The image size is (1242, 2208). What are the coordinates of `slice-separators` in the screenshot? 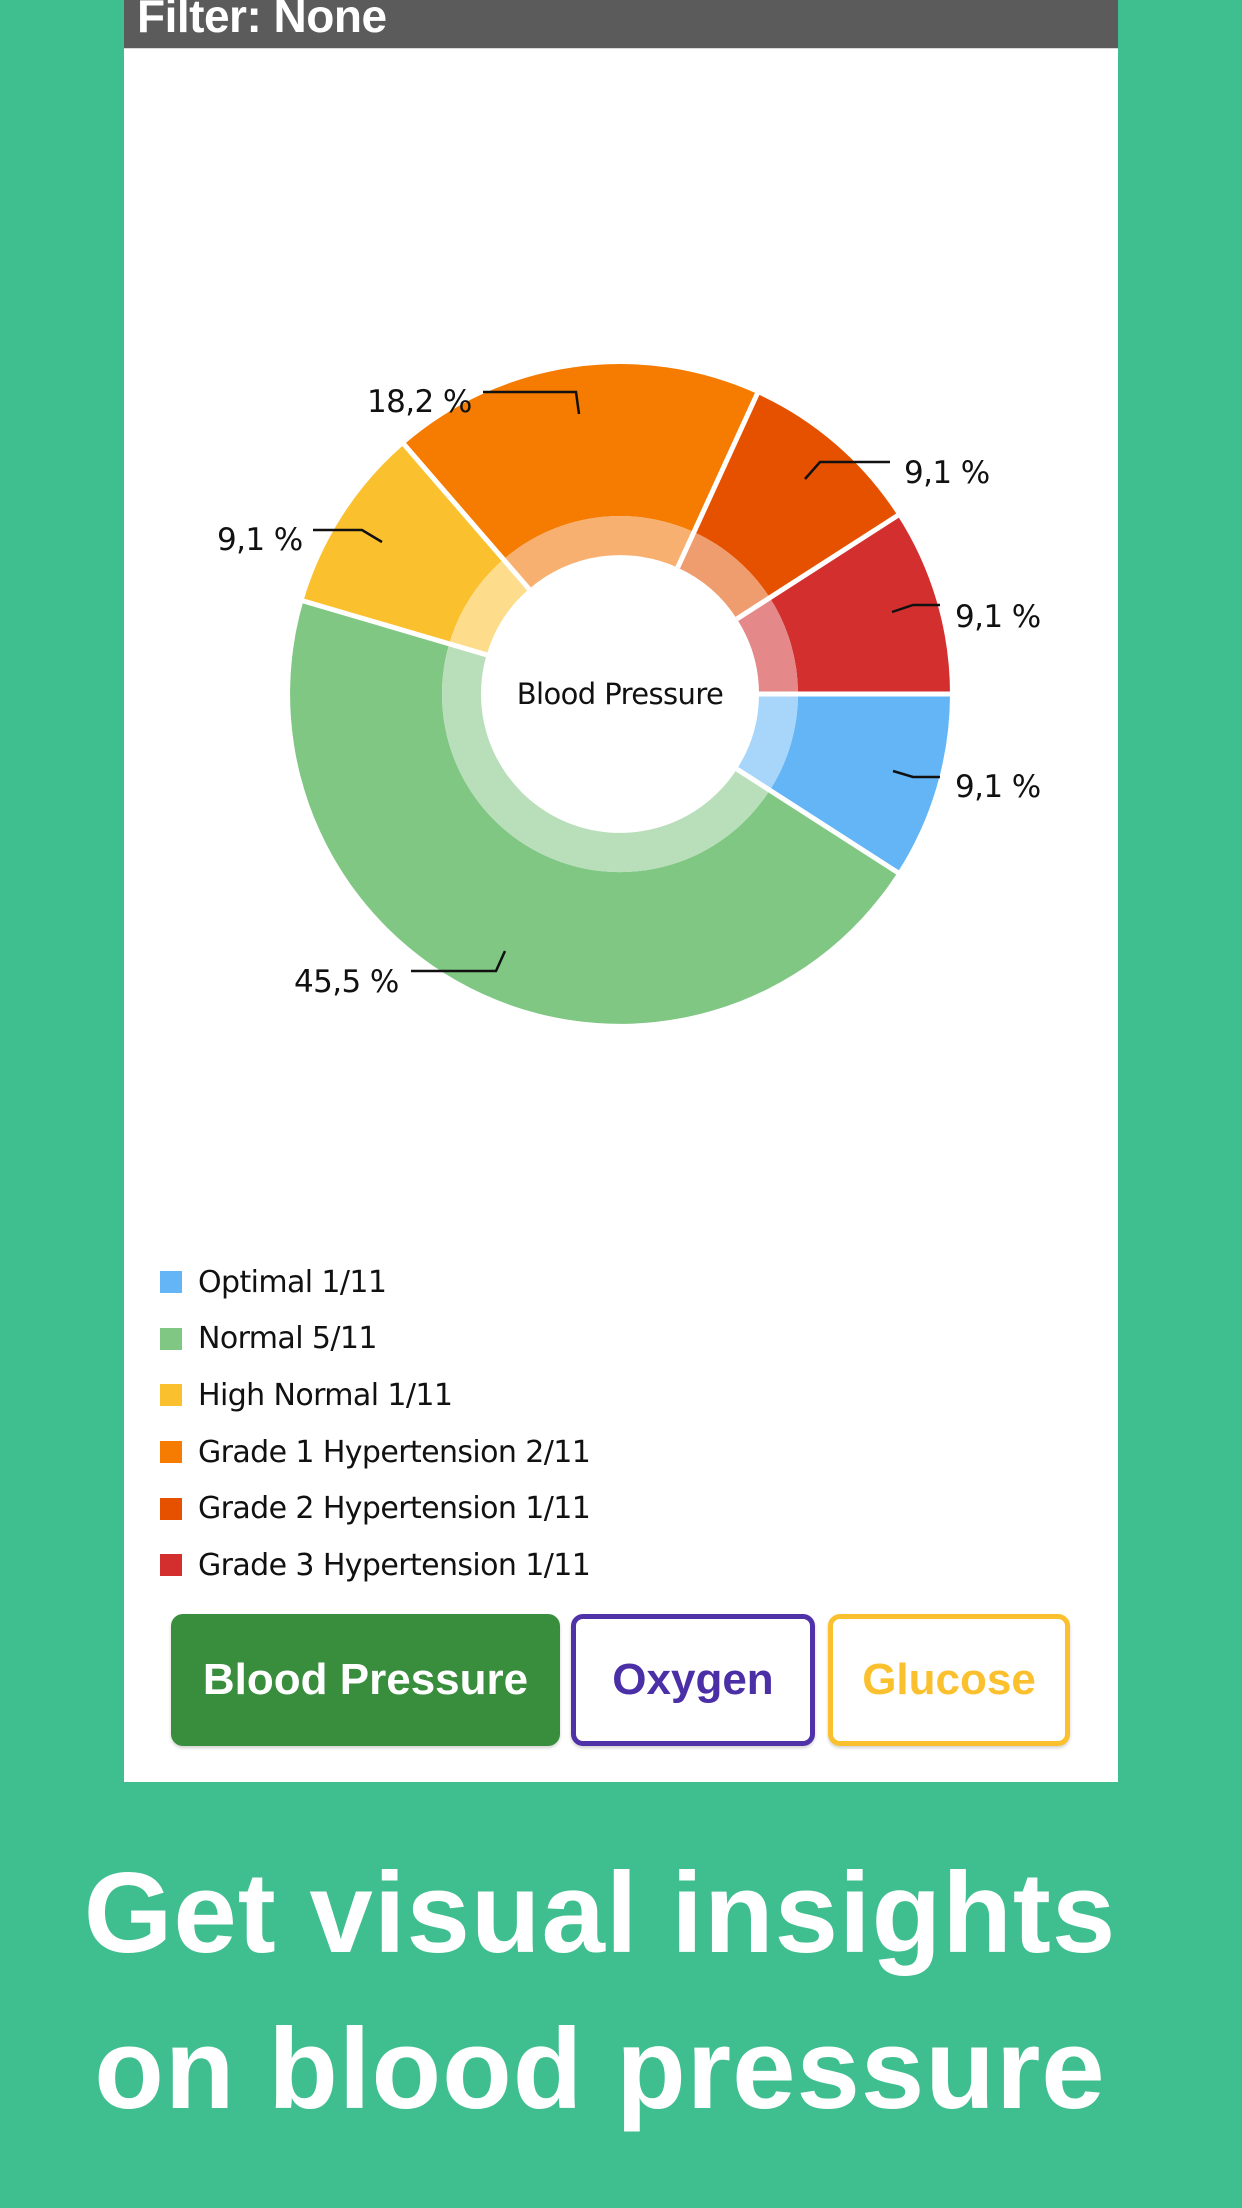 It's located at (626, 633).